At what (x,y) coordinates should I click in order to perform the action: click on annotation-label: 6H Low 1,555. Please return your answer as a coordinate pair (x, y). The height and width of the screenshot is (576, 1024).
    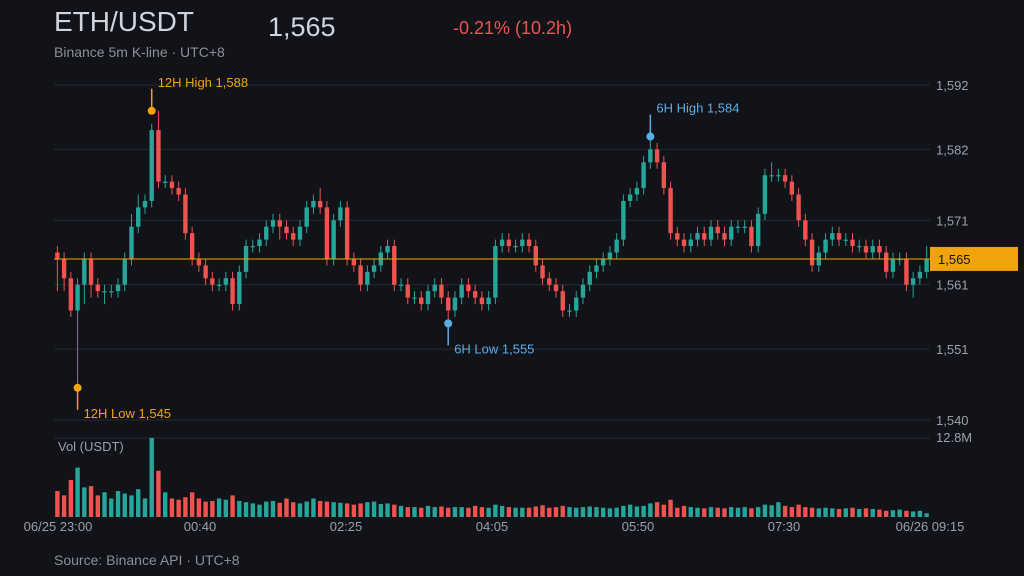
    Looking at the image, I should click on (494, 348).